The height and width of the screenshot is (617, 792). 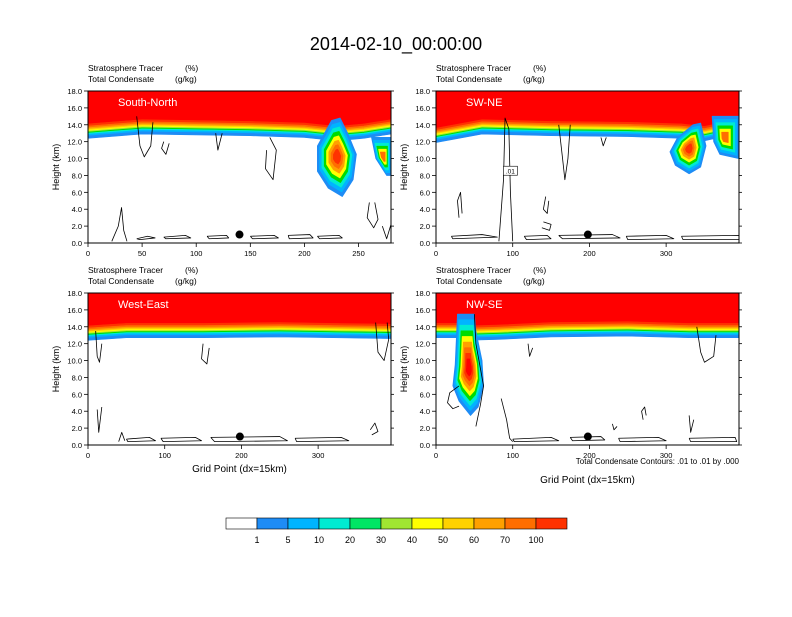 I want to click on x-tick-label: 200, so click(x=304, y=253).